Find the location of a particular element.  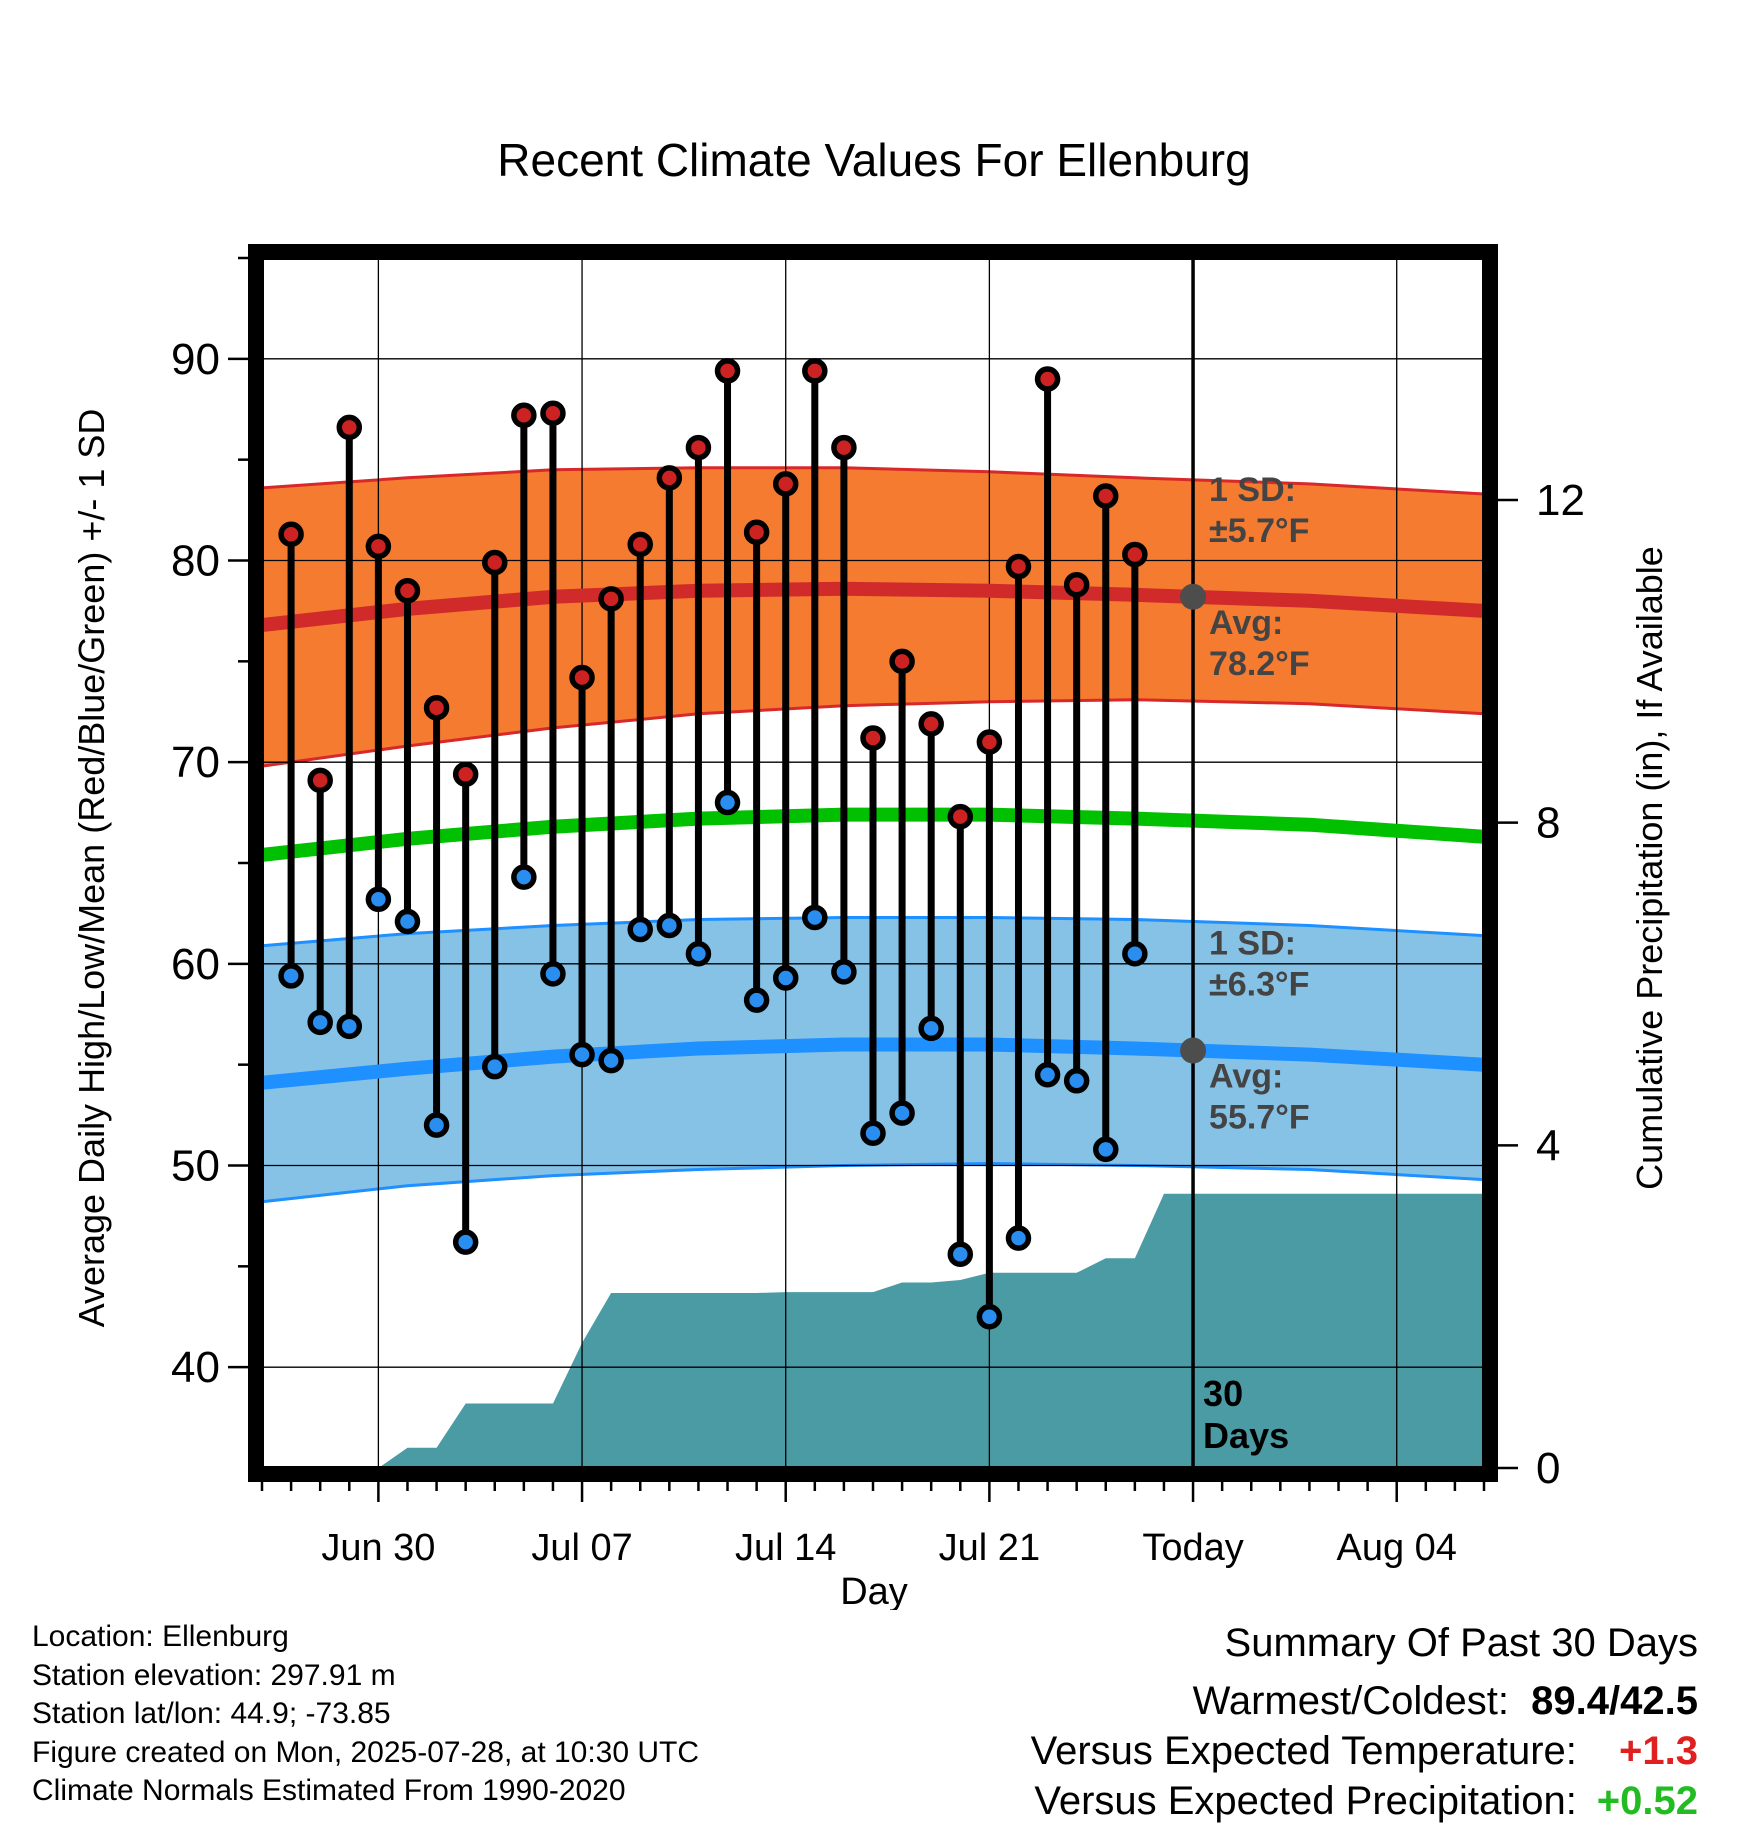

location-text: Location: Ellenburg is located at coordinates (160, 1636).